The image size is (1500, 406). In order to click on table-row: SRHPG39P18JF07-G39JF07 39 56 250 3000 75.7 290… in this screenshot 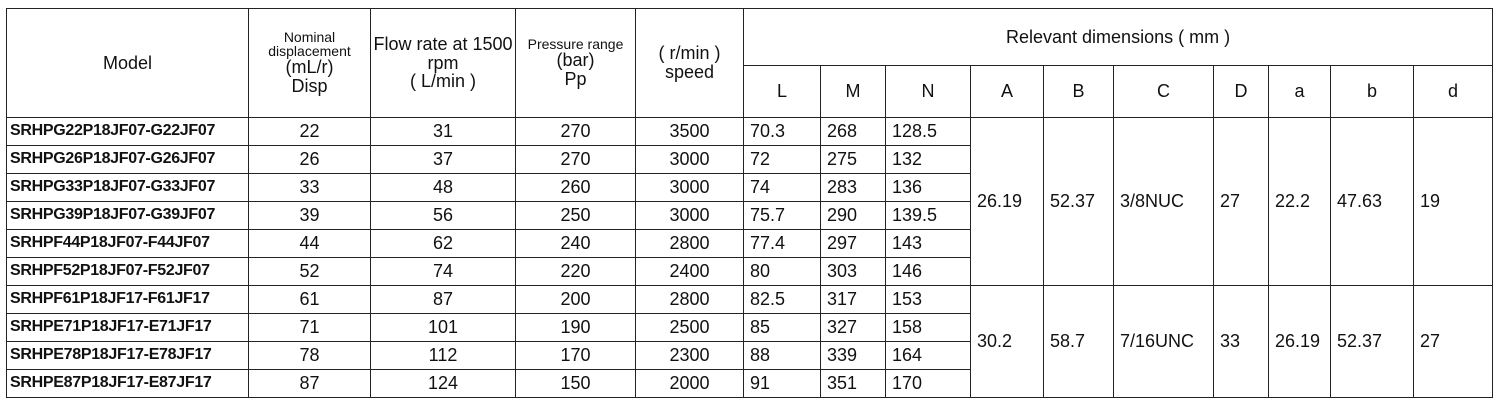, I will do `click(749, 215)`.